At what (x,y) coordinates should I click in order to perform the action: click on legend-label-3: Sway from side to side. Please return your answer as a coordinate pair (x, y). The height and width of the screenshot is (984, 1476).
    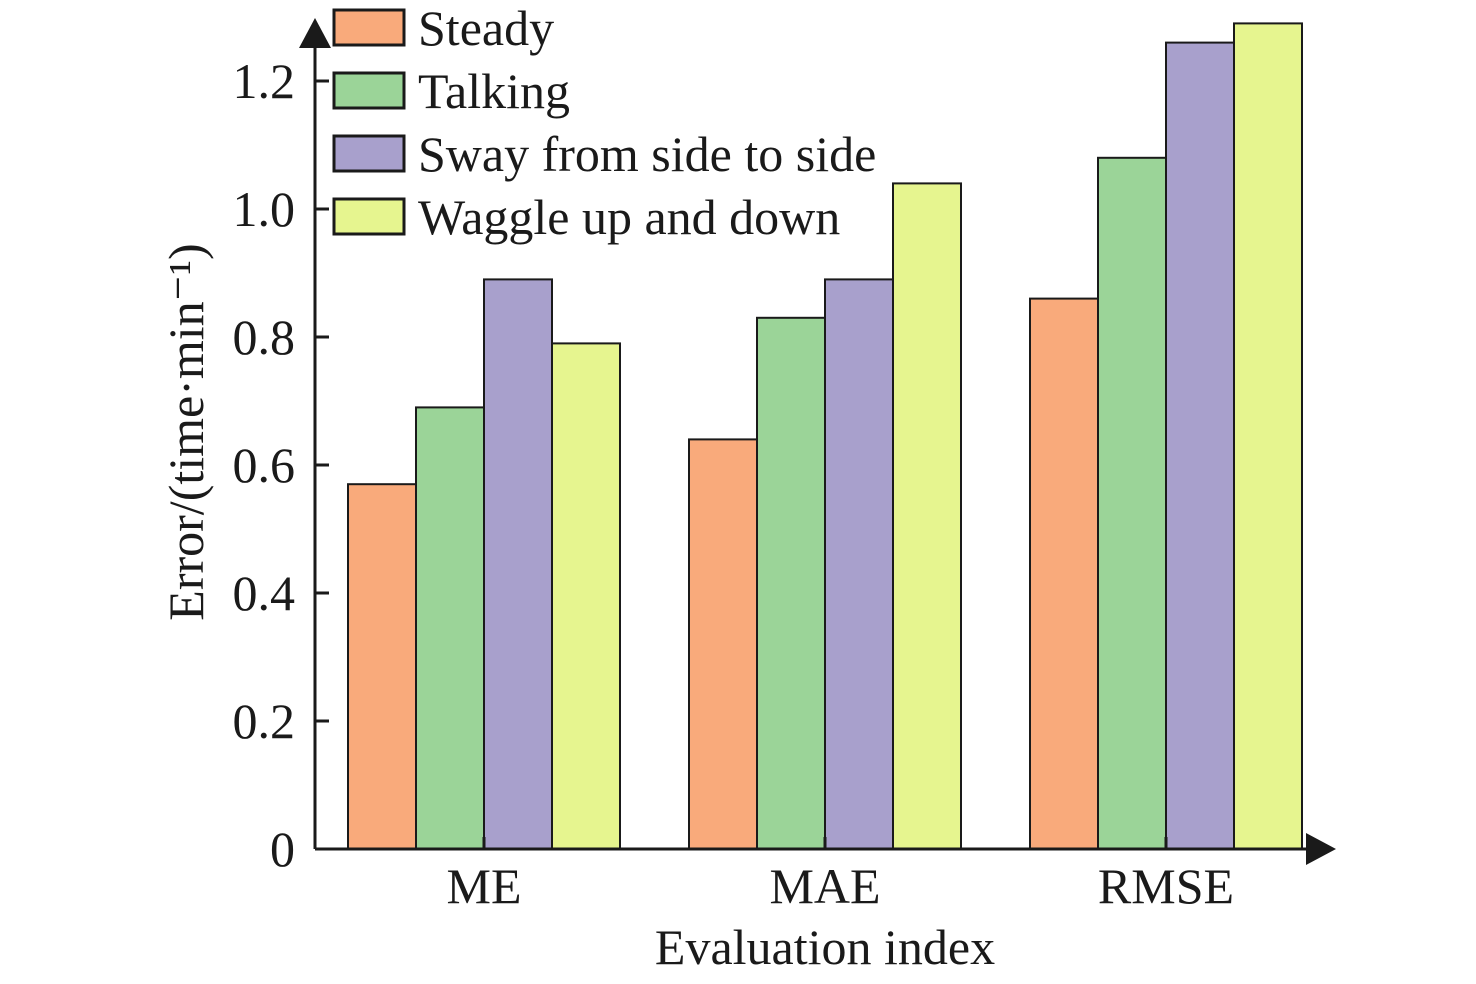
    Looking at the image, I should click on (647, 154).